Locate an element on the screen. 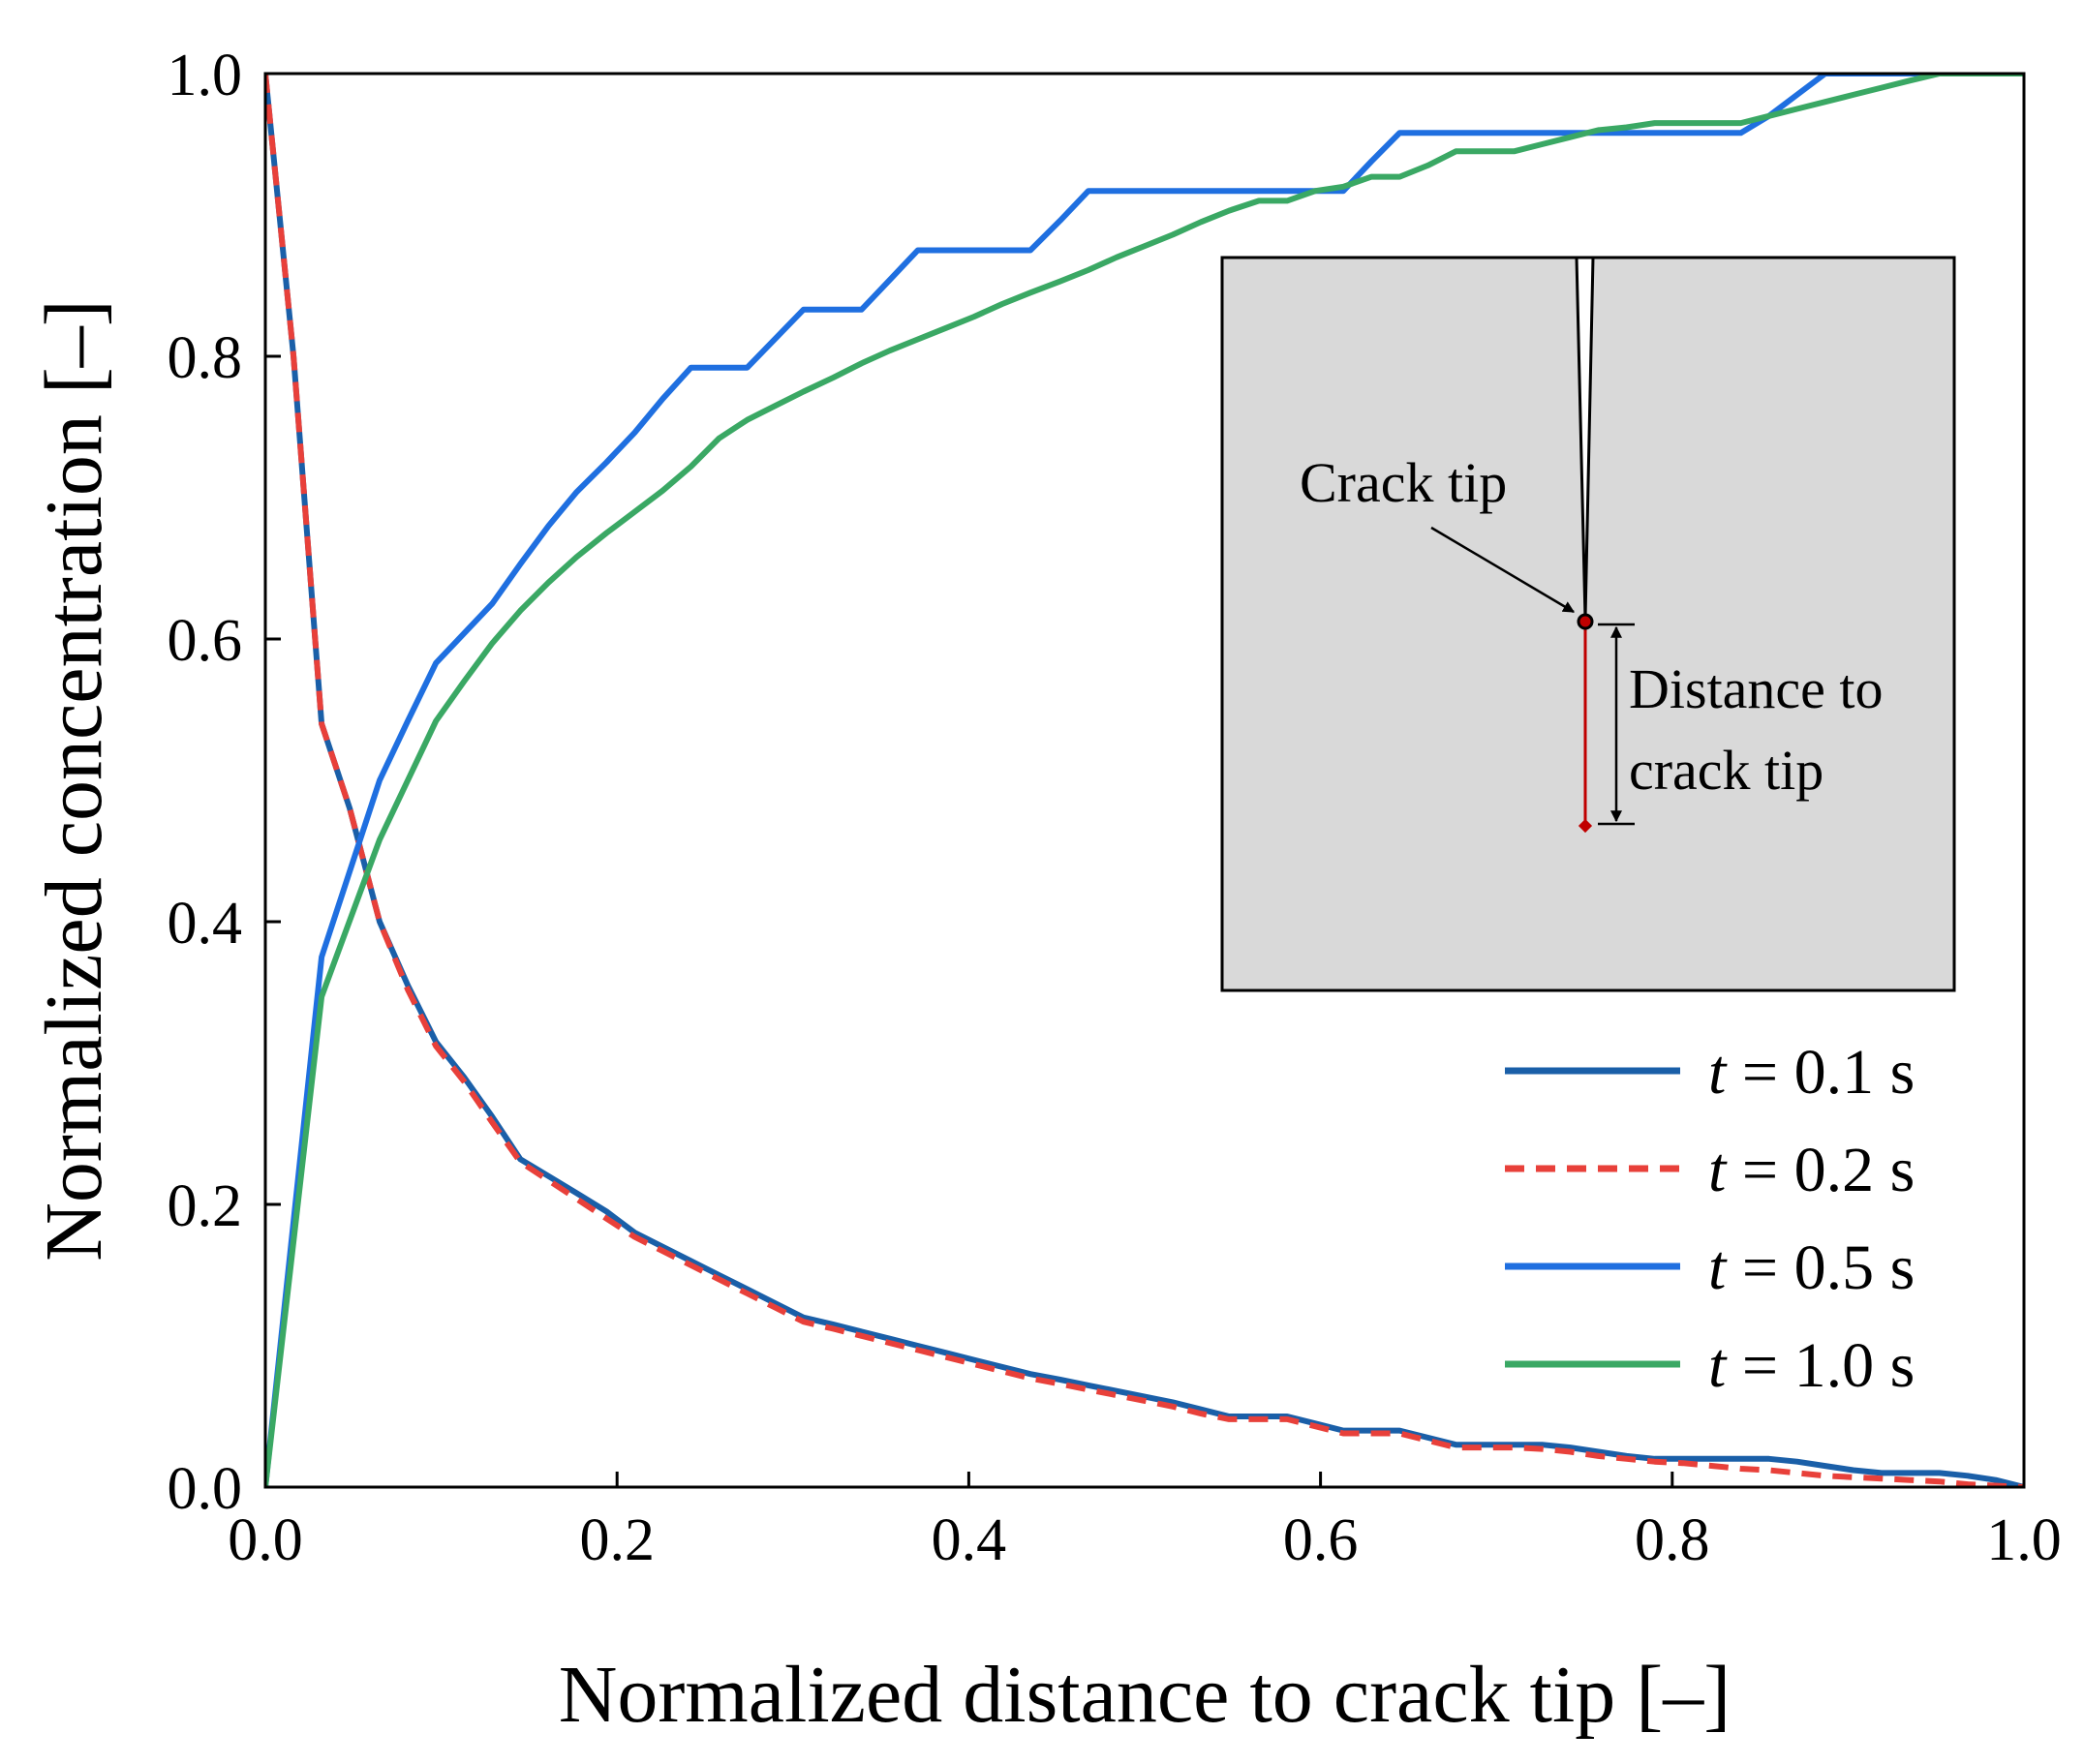 This screenshot has height=1764, width=2084. inset-schematic: Crack tip Distance to crack tip is located at coordinates (1588, 624).